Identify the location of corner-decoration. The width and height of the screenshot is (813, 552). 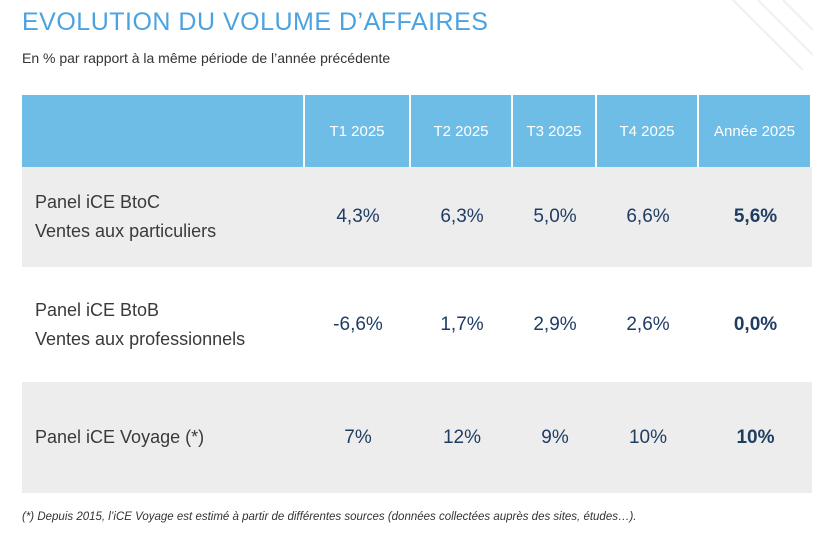
(772, 35).